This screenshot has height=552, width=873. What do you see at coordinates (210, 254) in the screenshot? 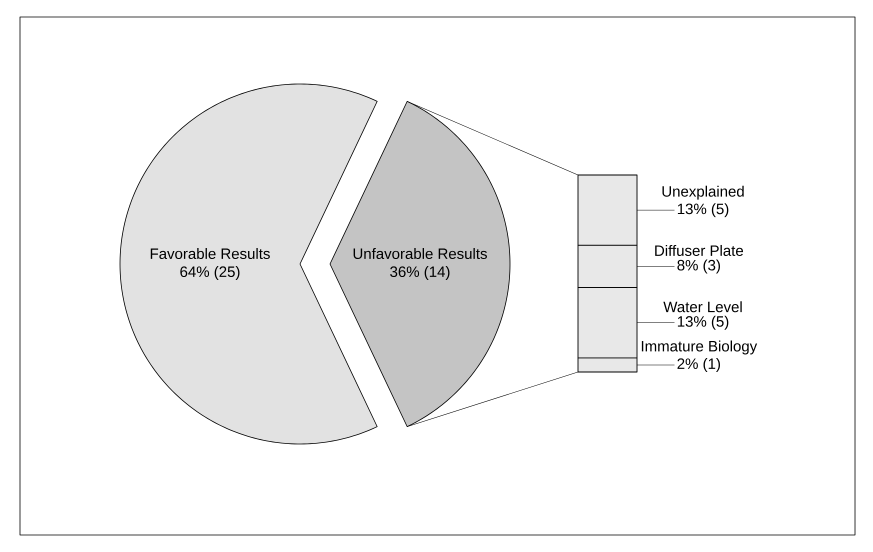
I see `slice-label: Favorable Results` at bounding box center [210, 254].